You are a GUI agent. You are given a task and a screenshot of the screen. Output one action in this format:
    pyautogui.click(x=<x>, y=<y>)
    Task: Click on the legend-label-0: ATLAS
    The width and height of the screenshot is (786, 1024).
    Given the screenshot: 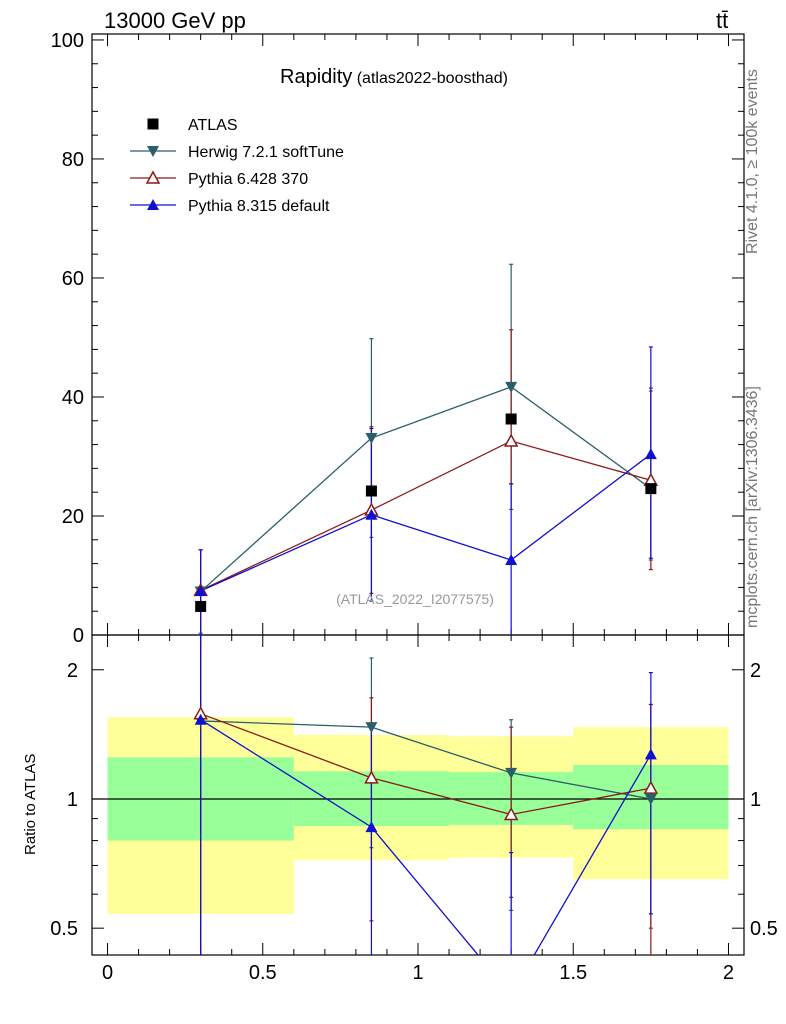 What is the action you would take?
    pyautogui.click(x=213, y=125)
    